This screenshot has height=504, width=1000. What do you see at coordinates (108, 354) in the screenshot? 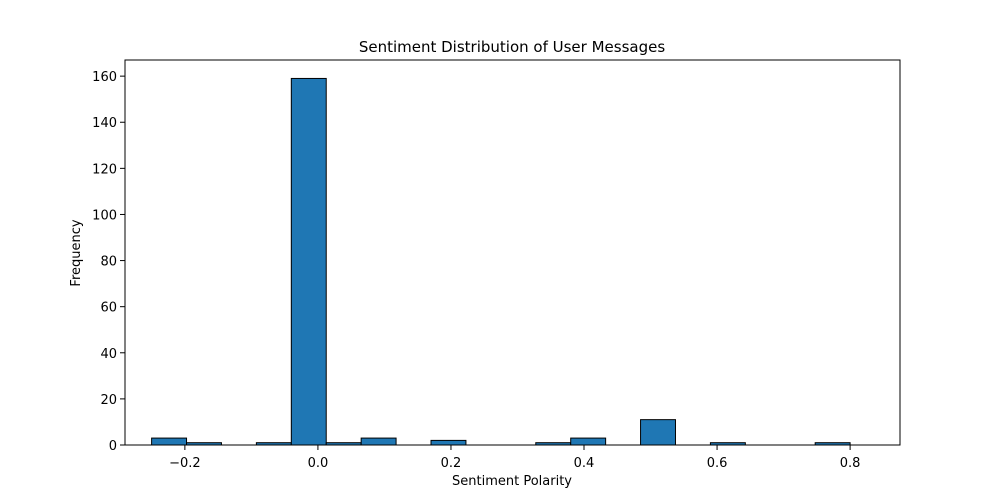
I see `y-tick-label: 40` at bounding box center [108, 354].